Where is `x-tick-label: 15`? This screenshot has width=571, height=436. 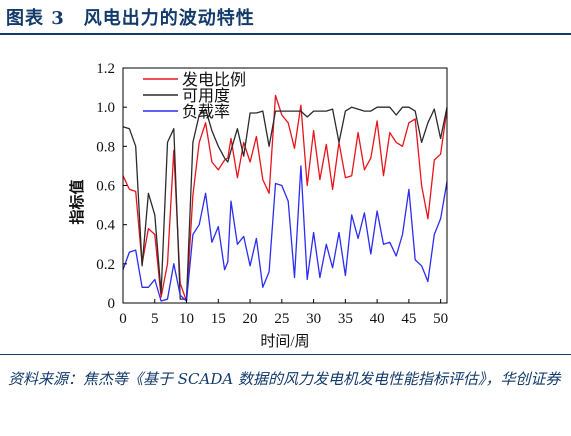 x-tick-label: 15 is located at coordinates (218, 319).